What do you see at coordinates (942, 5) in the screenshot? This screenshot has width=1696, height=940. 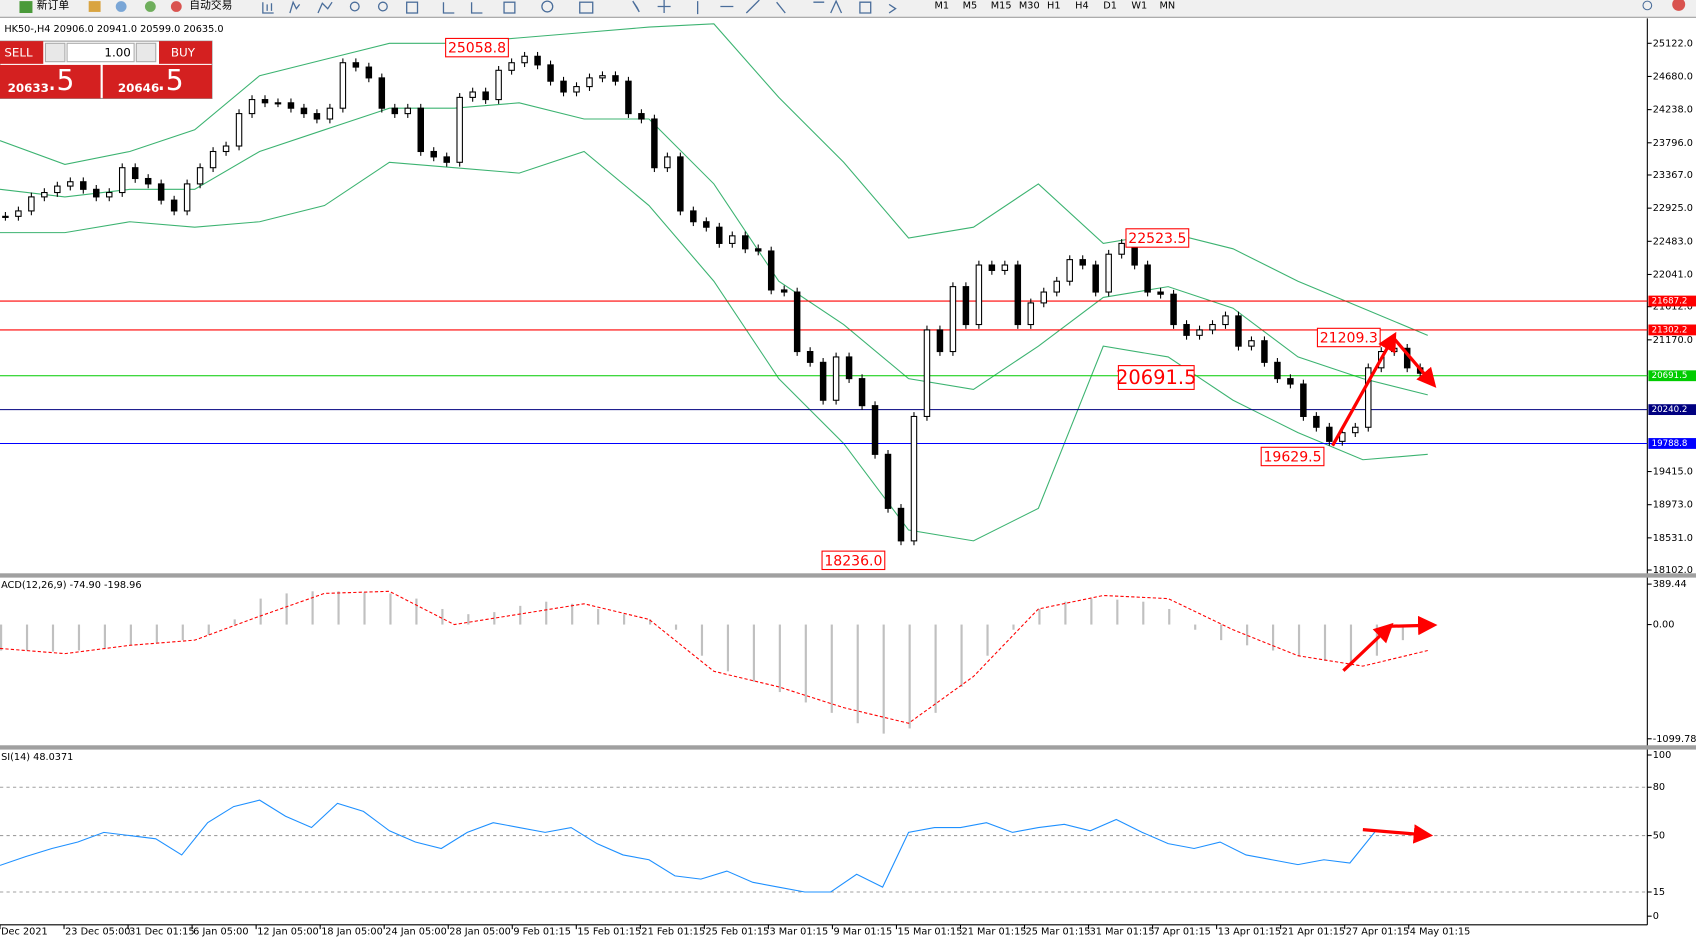 I see `timeframe-button: M1` at bounding box center [942, 5].